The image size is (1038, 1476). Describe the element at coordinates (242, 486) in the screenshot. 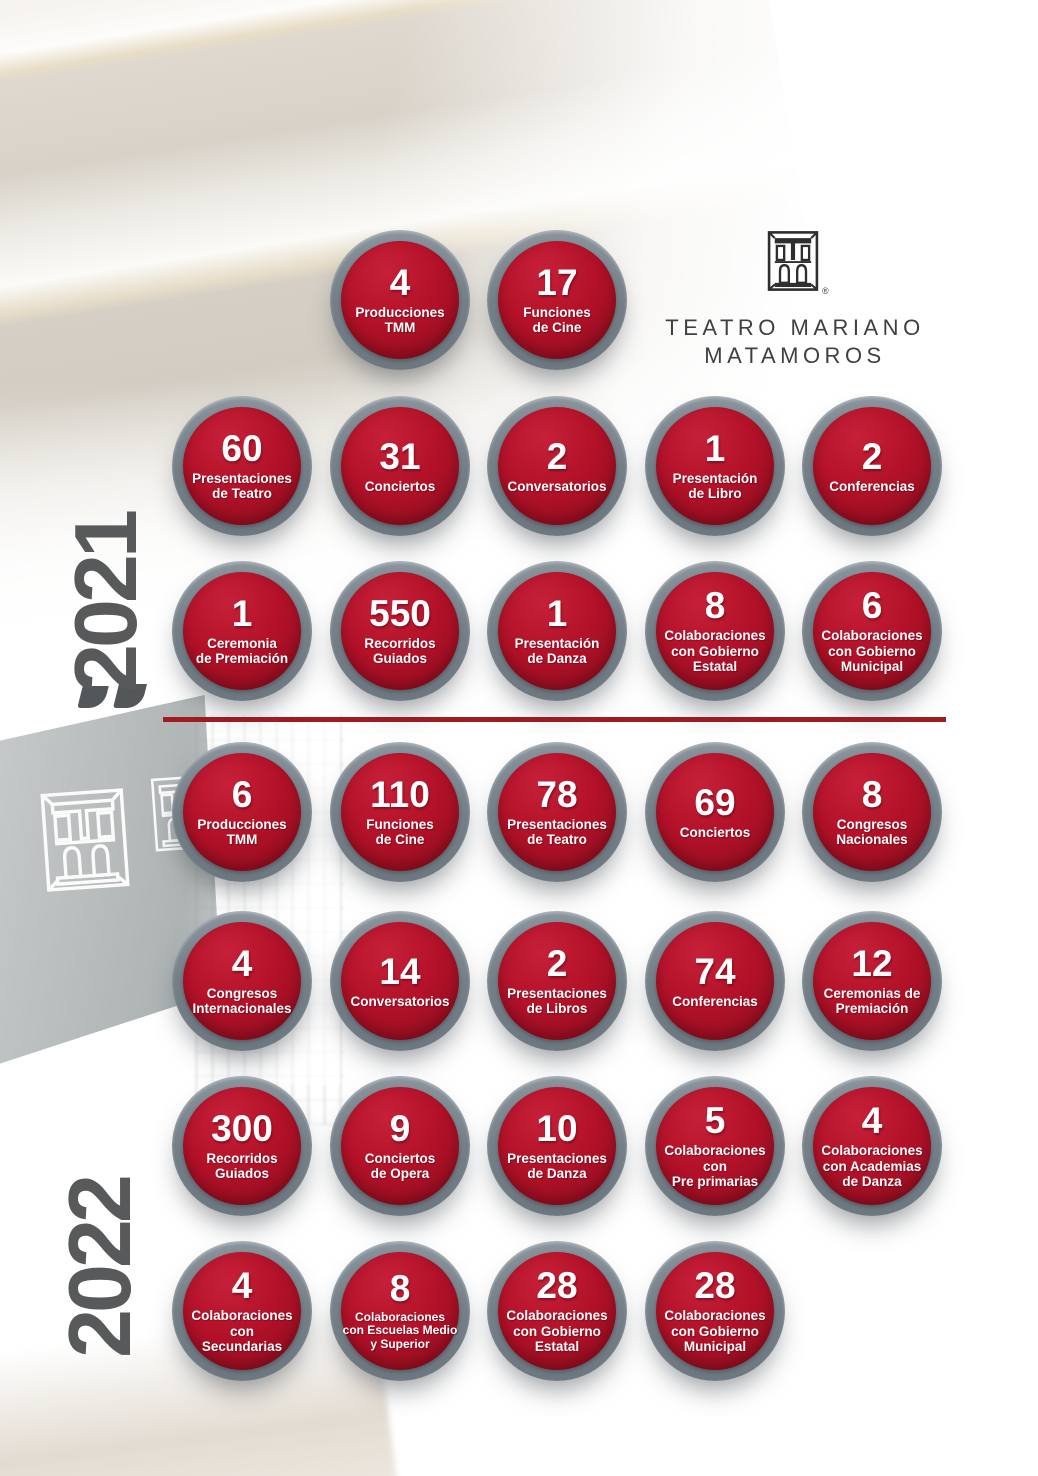

I see `stat-label: Presentaciones de Teatro` at that location.